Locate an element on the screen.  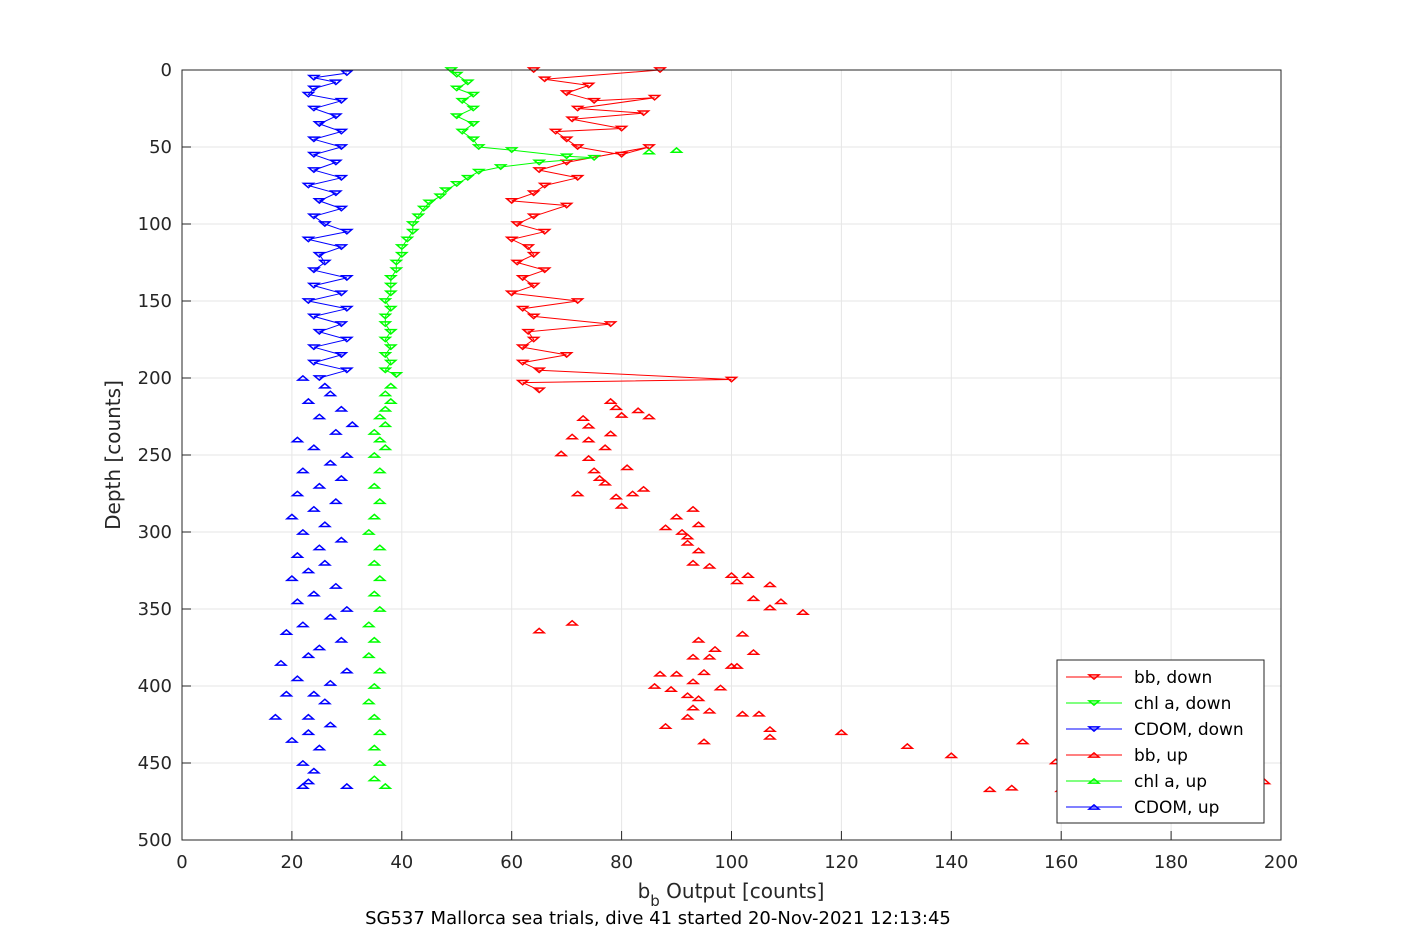
y-axis-label: Depth [counts] is located at coordinates (113, 455).